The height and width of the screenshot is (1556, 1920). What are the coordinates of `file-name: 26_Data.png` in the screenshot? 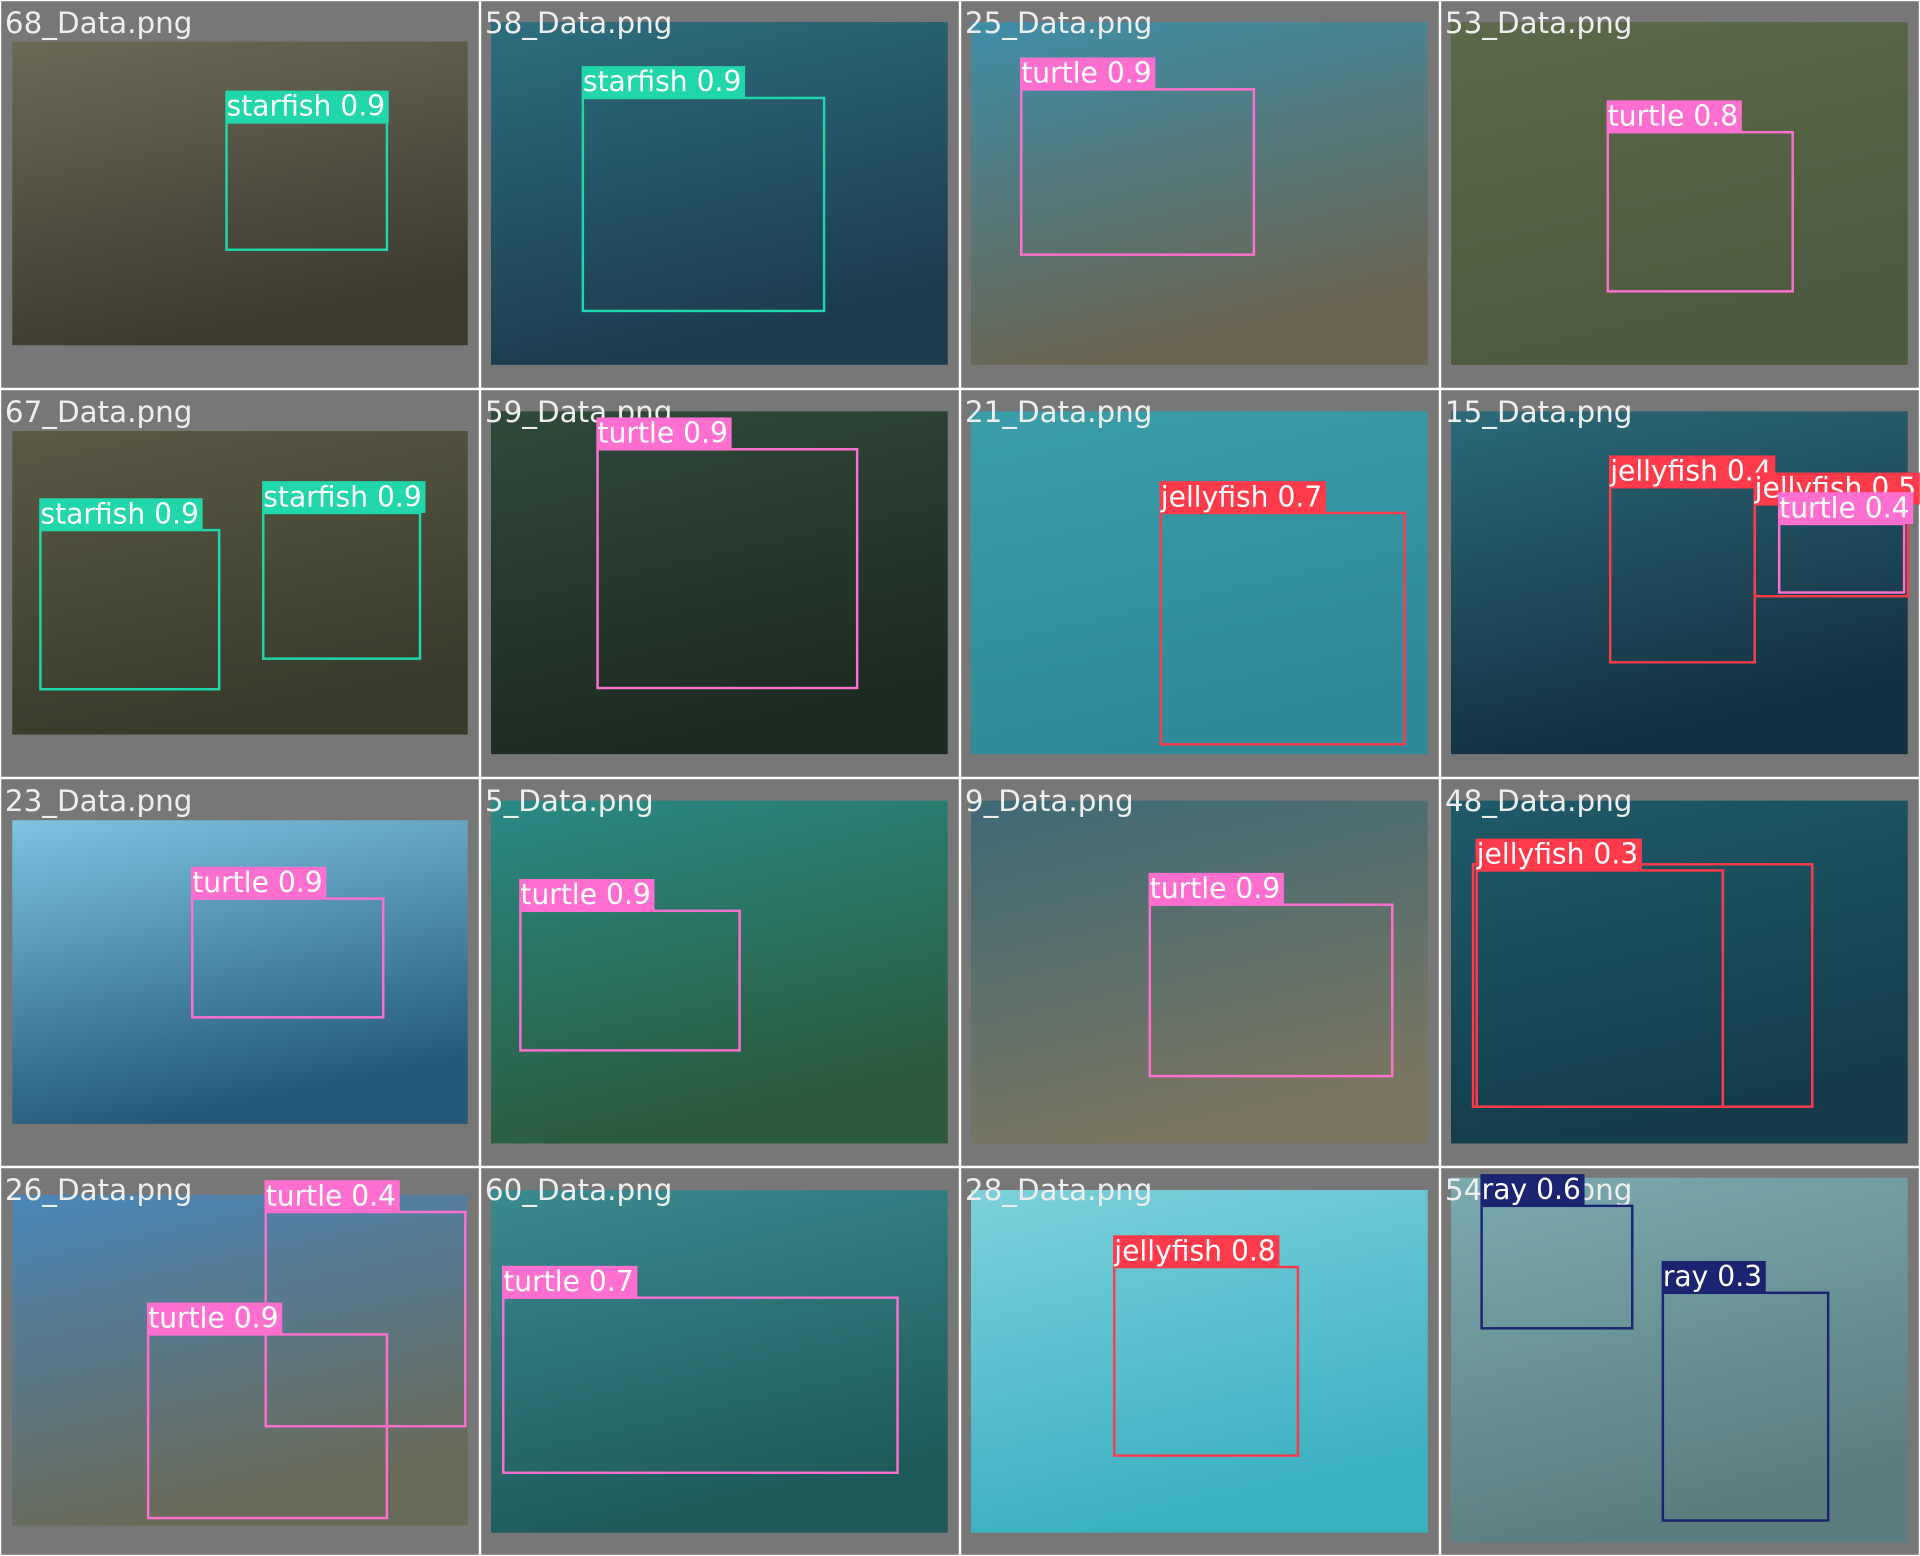 It's located at (98, 1190).